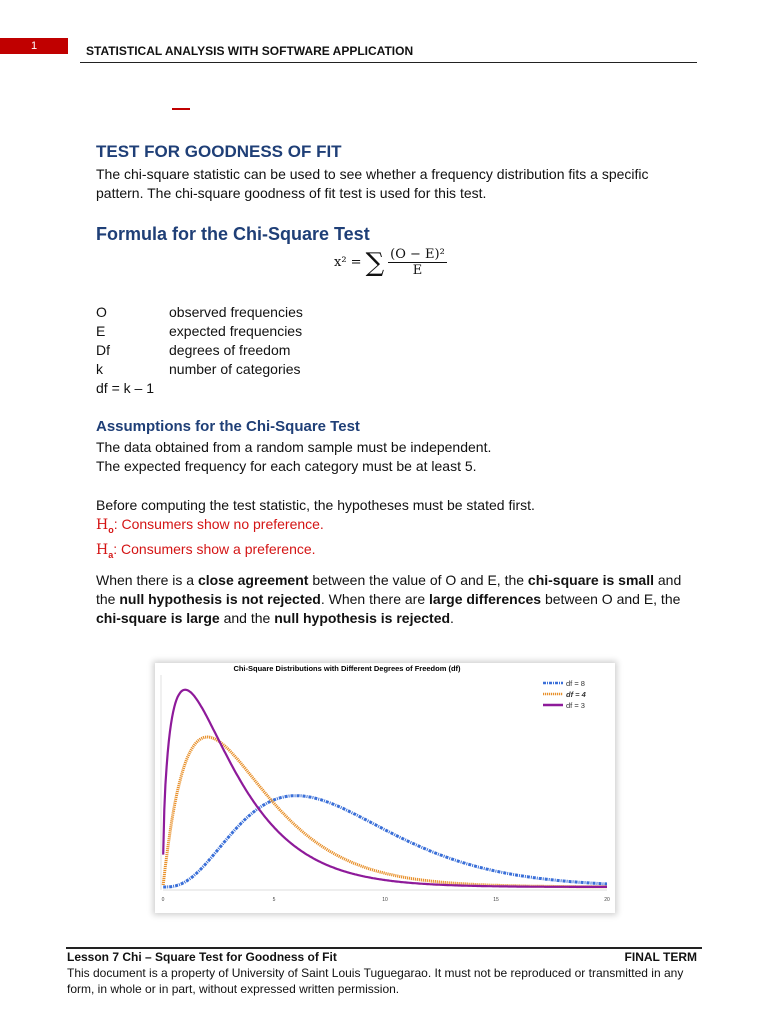 Image resolution: width=768 pixels, height=1024 pixels. Describe the element at coordinates (236, 331) in the screenshot. I see `definition-meaning: expected frequencies` at that location.